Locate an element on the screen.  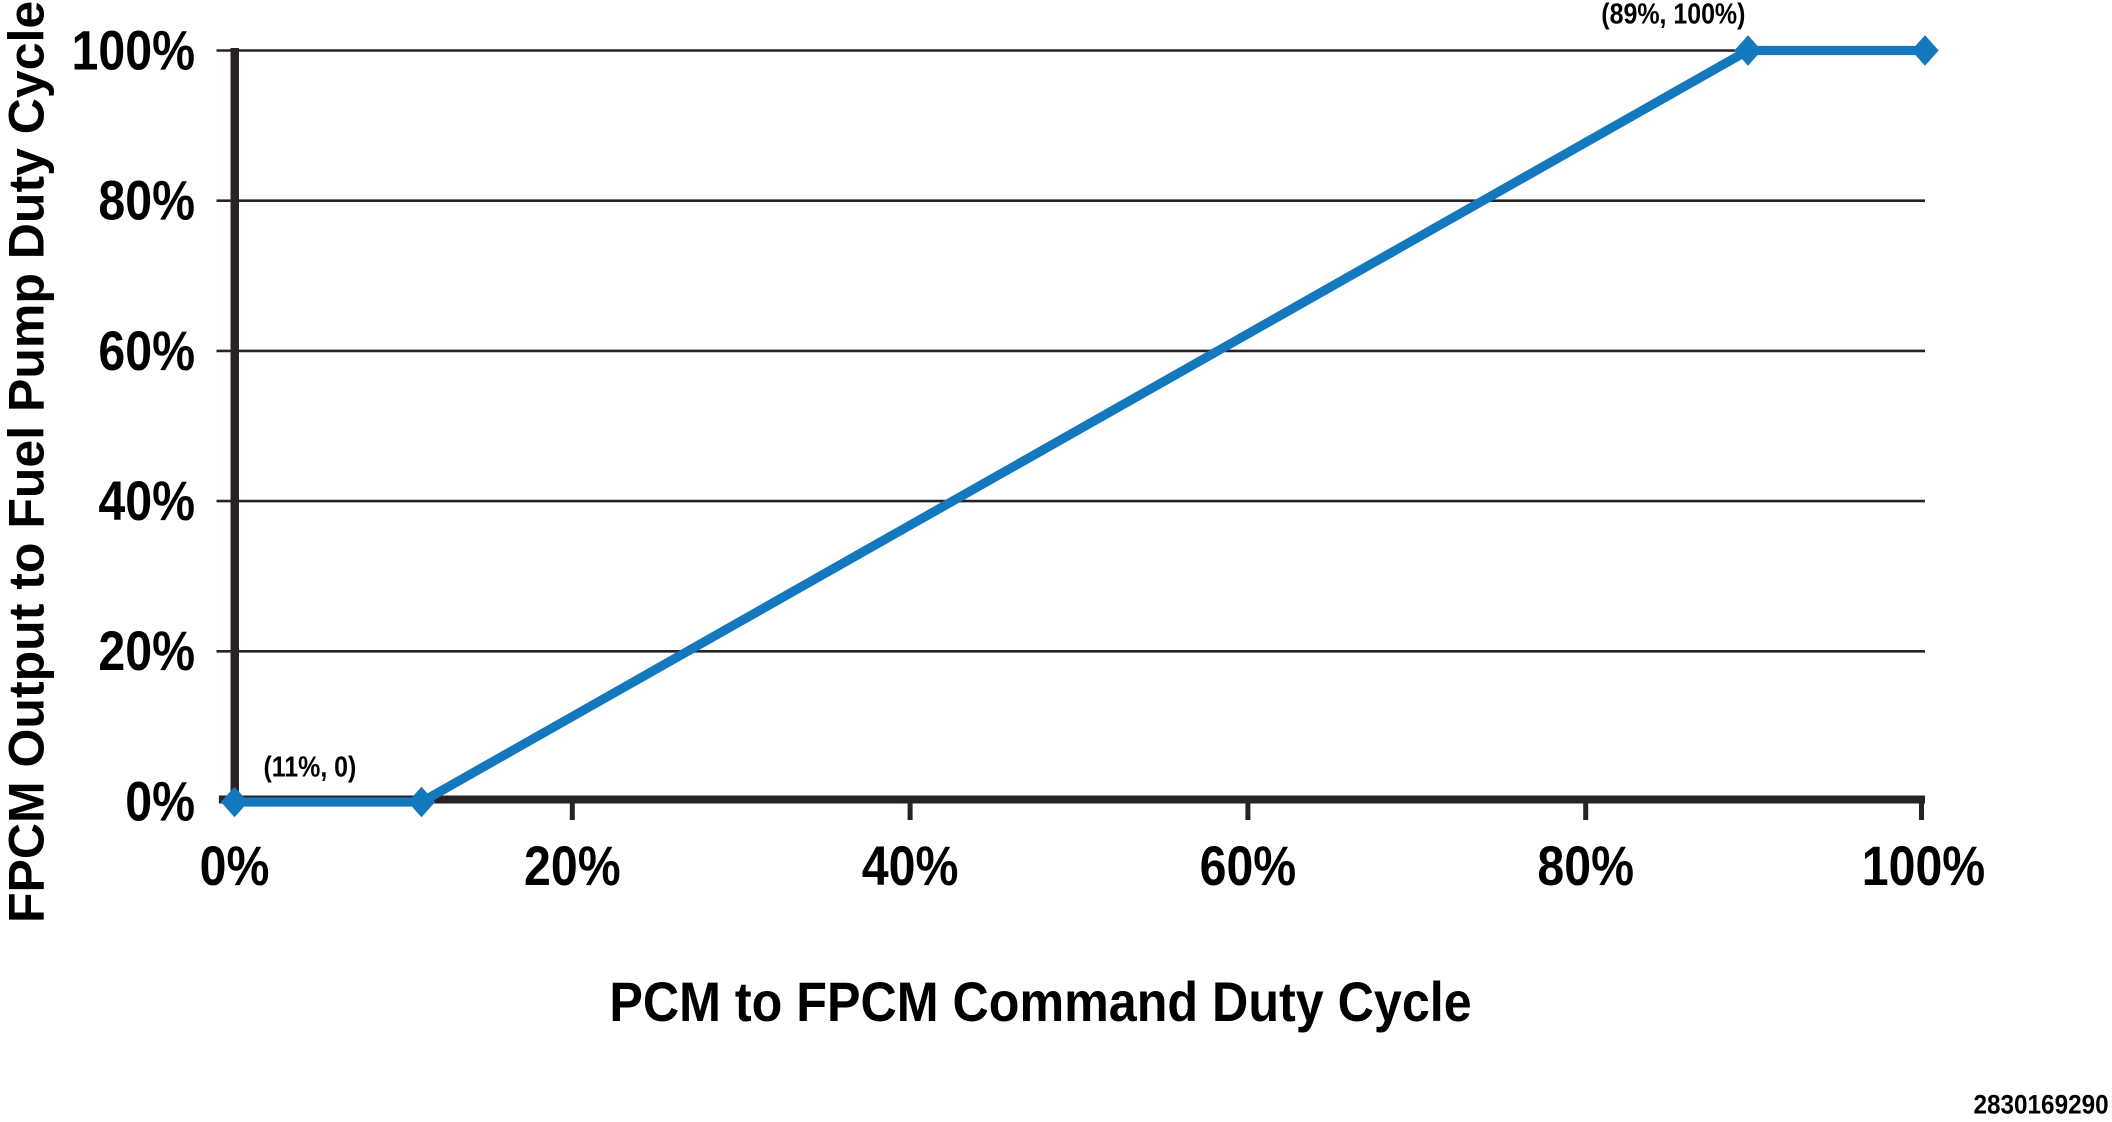
svg-text:FPCM Output to Fuel Pump Duty: FPCM Output to Fuel Pump Duty Cycle is located at coordinates (27, 462).